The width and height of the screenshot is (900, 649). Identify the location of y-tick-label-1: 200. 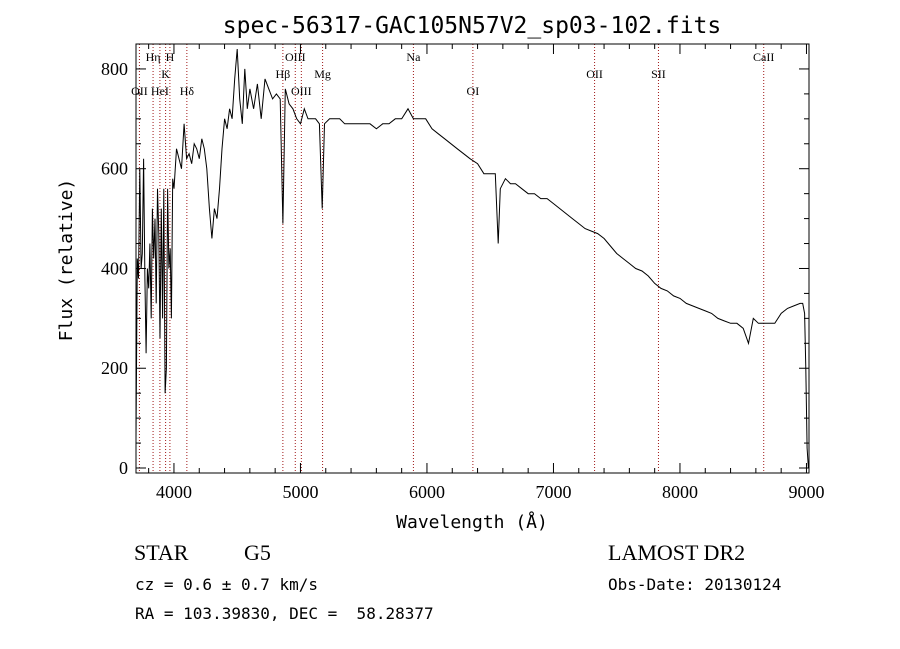
(114, 368).